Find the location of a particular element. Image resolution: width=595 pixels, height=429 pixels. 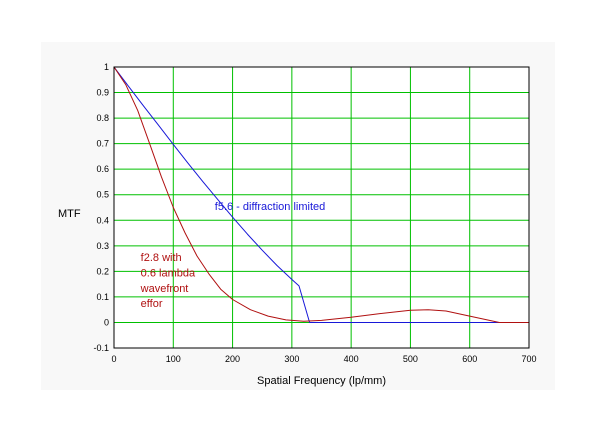

x-tick-label: 400 is located at coordinates (351, 359).